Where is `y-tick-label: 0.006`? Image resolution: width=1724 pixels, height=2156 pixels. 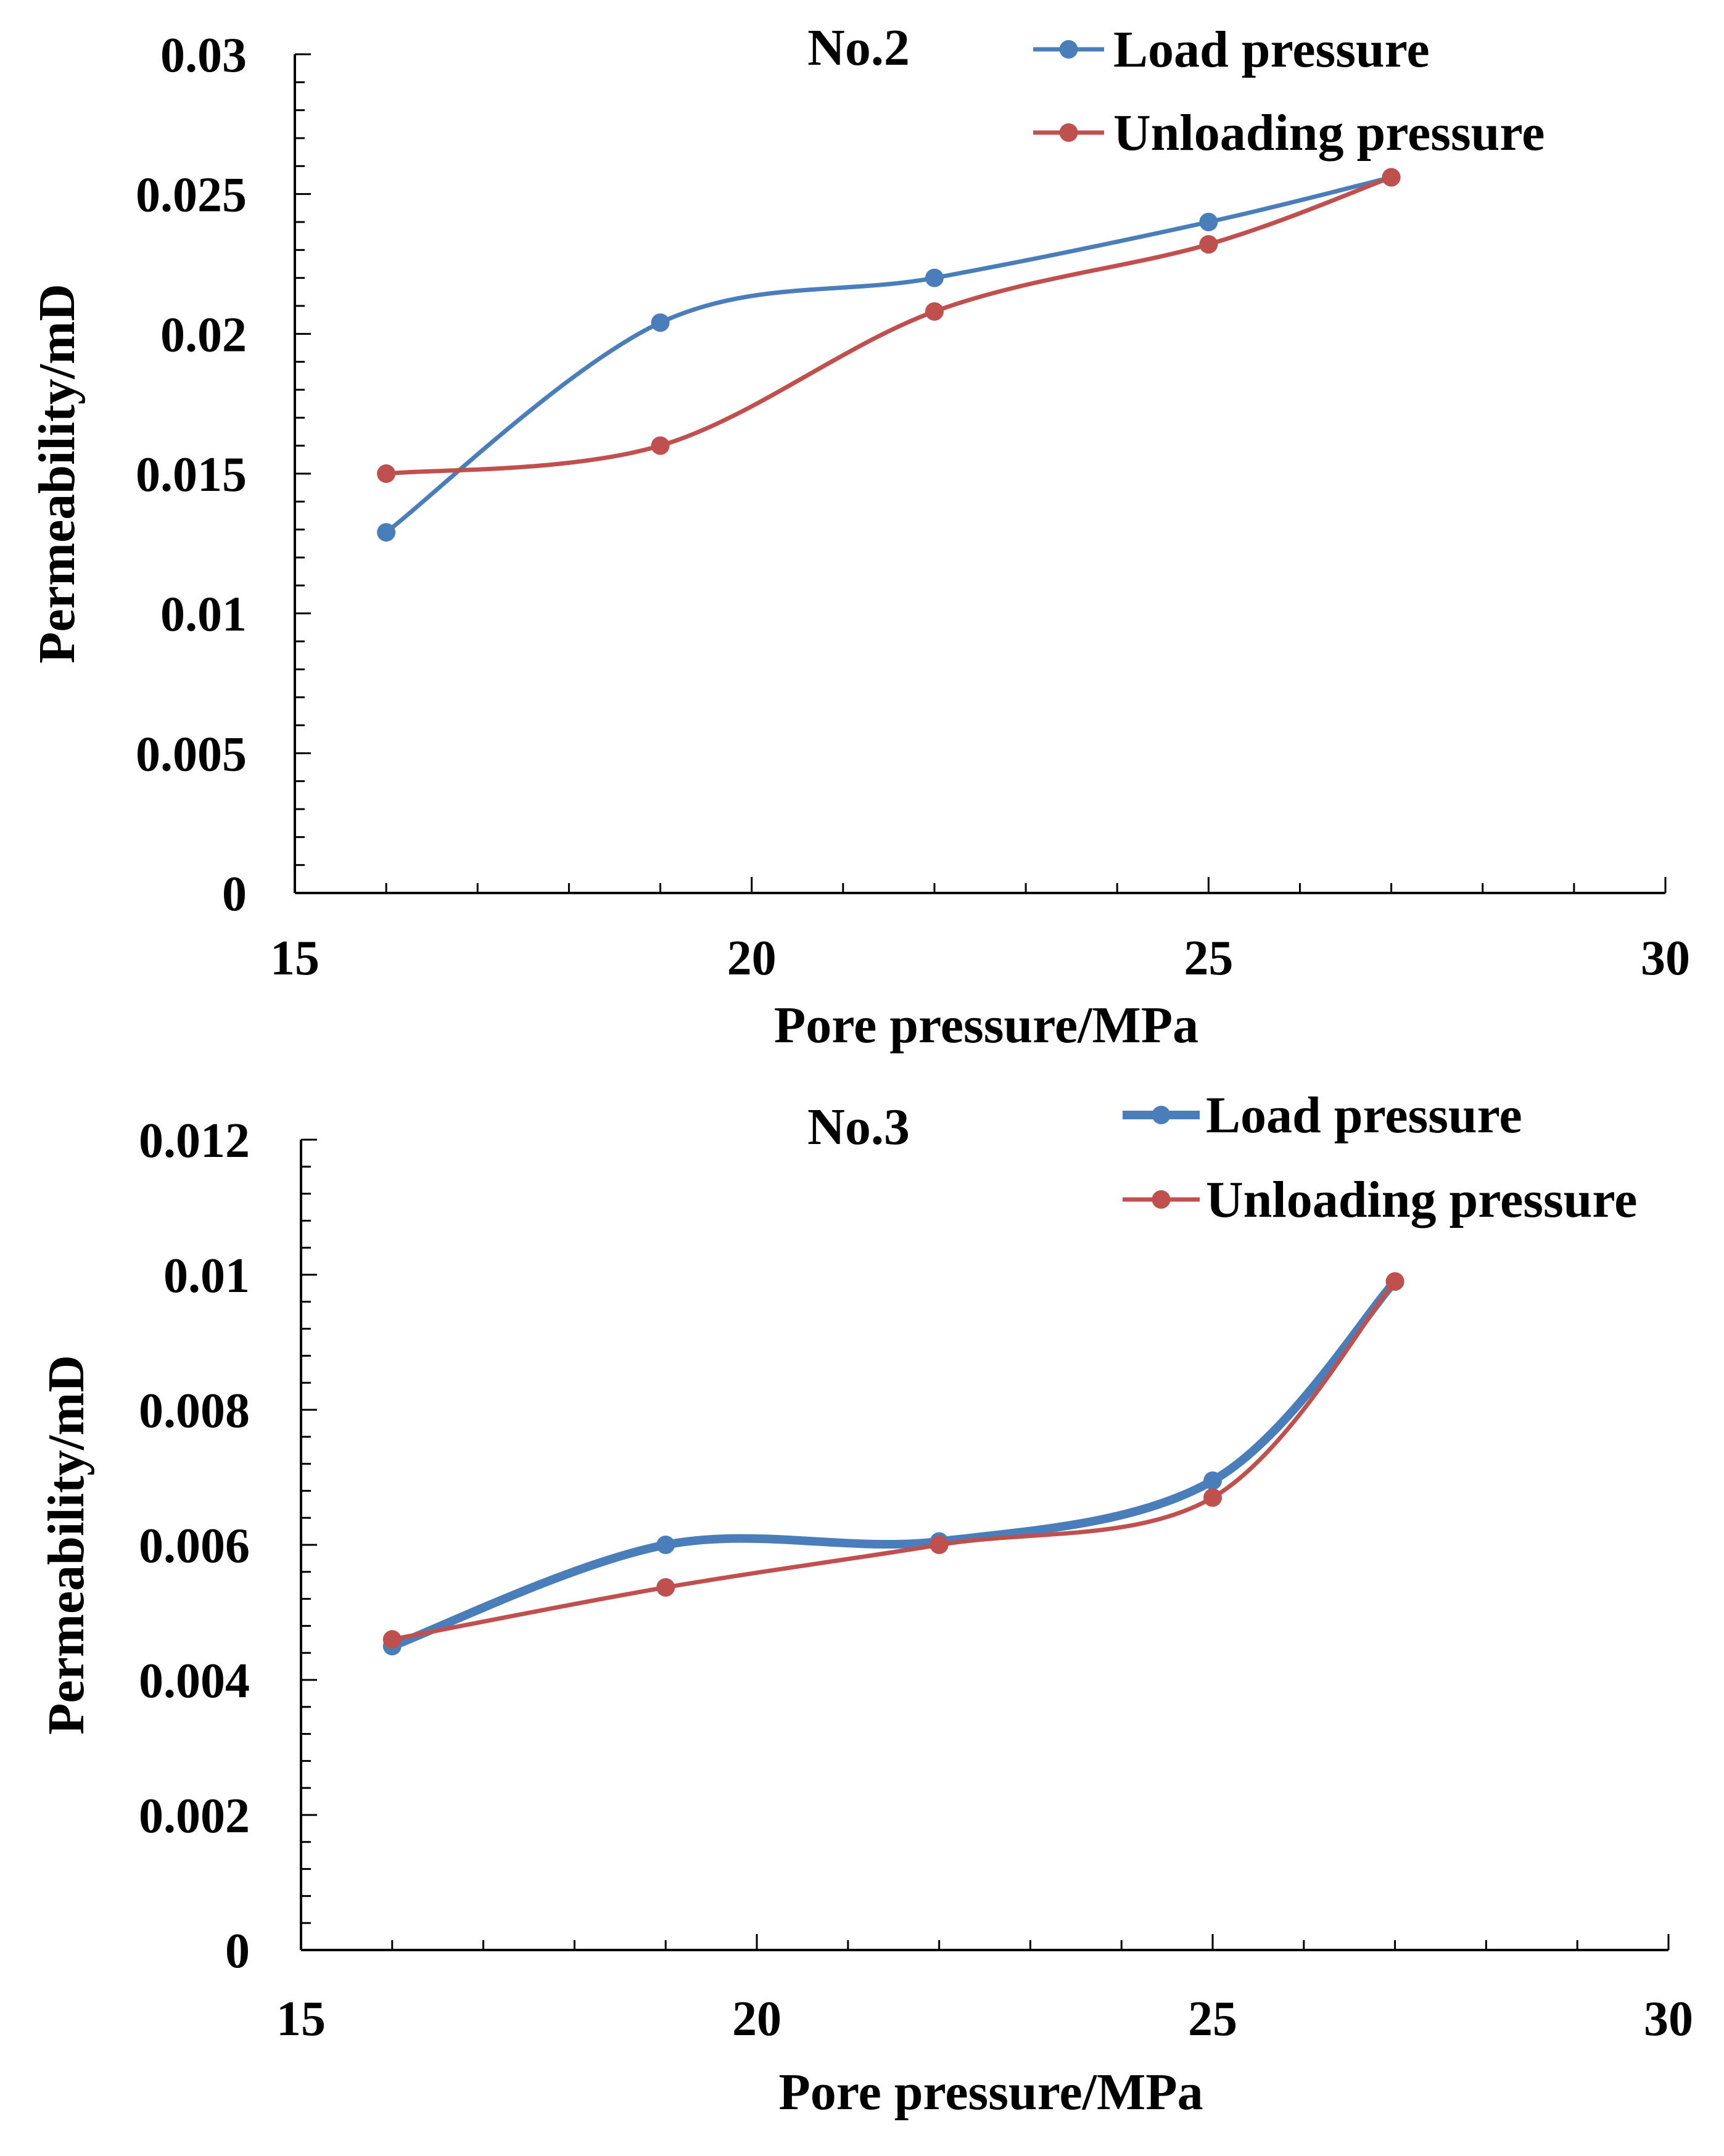
y-tick-label: 0.006 is located at coordinates (194, 1546).